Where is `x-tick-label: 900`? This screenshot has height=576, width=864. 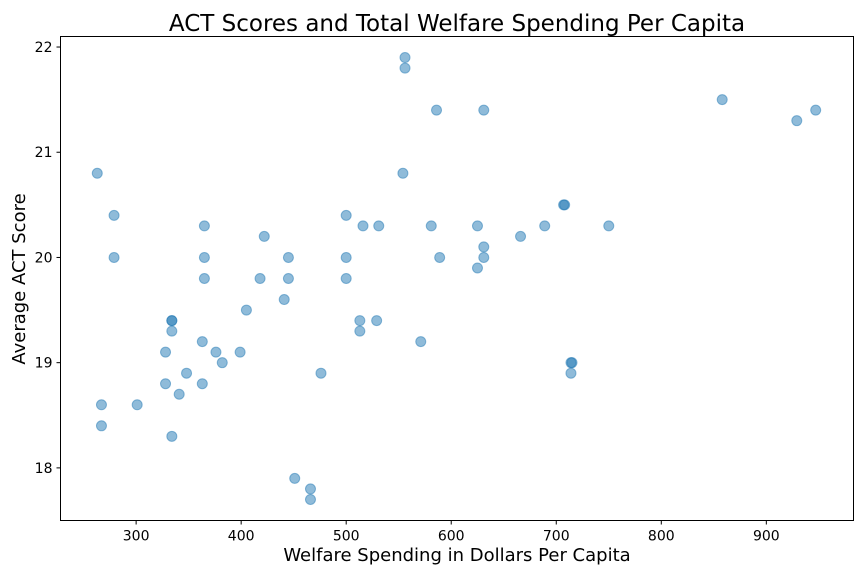
x-tick-label: 900 is located at coordinates (766, 537).